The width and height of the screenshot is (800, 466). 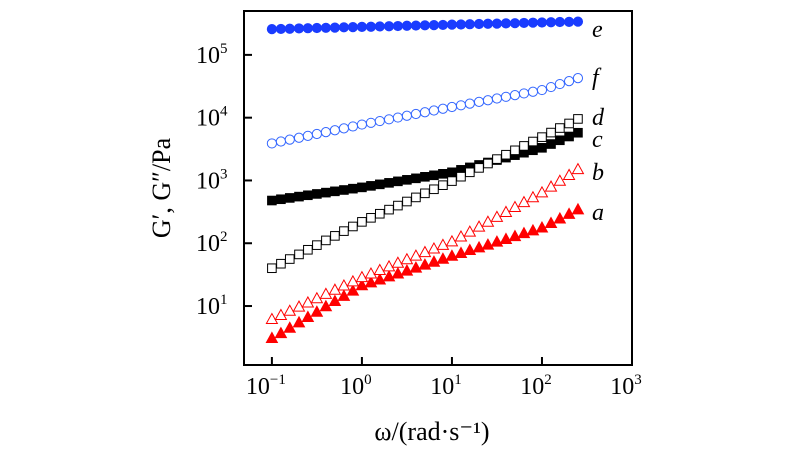 What do you see at coordinates (425, 194) in the screenshot?
I see `series-d` at bounding box center [425, 194].